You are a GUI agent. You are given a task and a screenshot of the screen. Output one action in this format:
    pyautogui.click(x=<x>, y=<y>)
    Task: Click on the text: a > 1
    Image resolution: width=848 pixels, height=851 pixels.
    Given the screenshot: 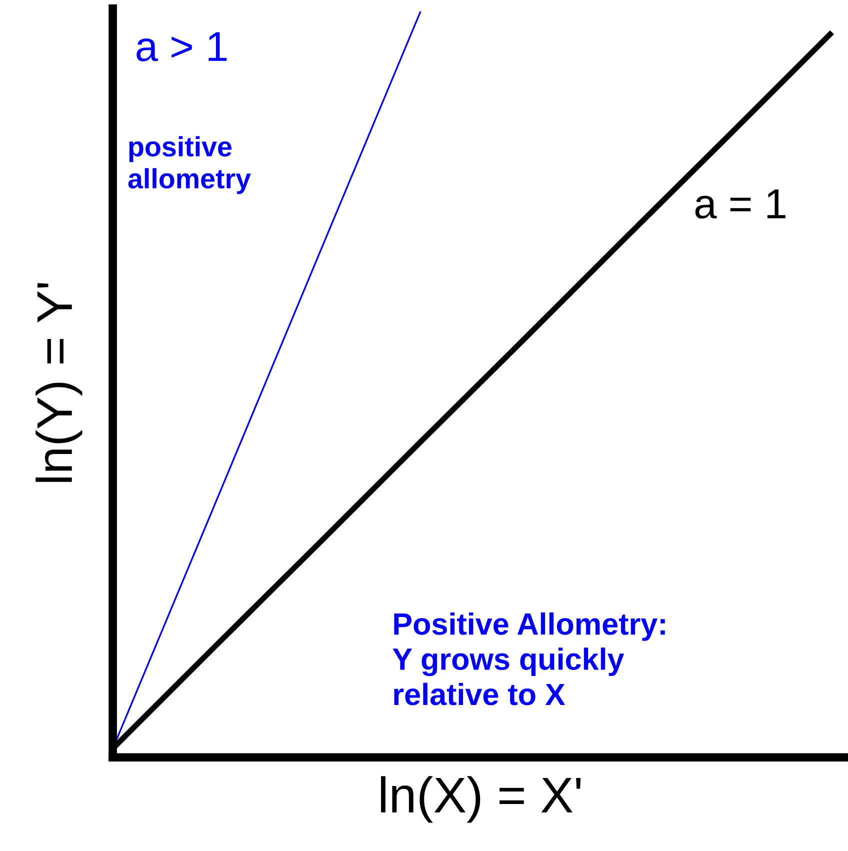 What is the action you would take?
    pyautogui.click(x=181, y=47)
    